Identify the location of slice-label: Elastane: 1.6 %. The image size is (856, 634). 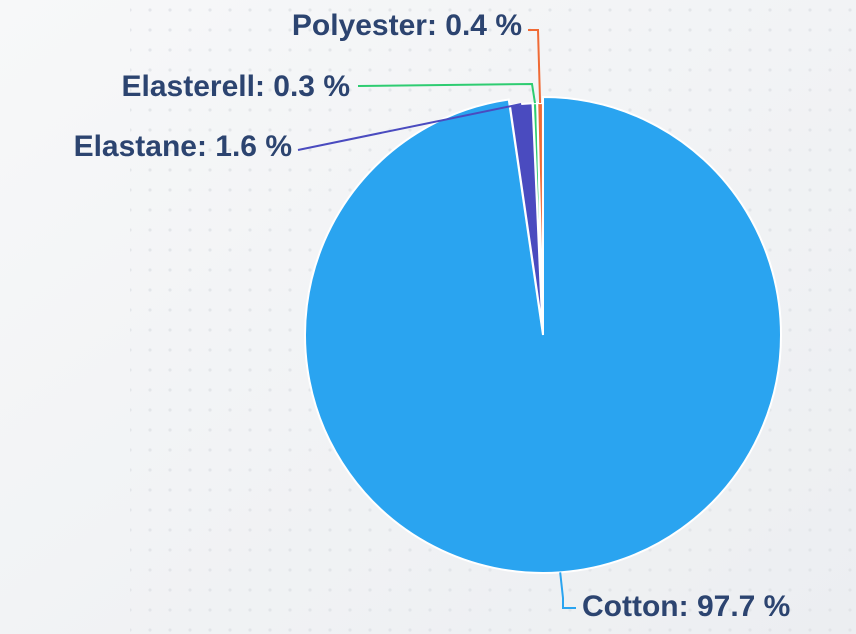
(183, 146).